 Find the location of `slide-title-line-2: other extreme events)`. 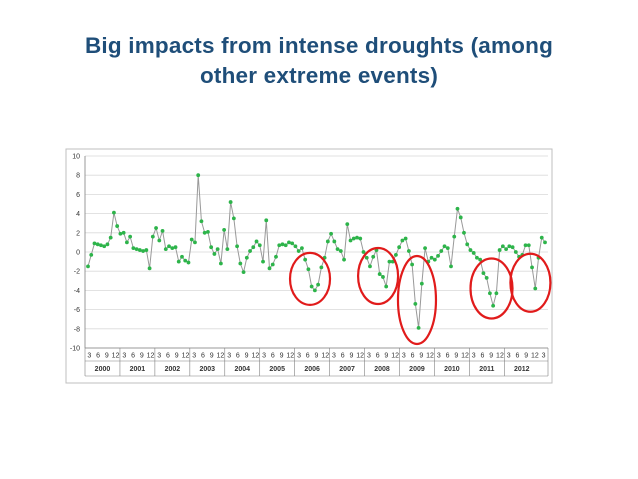

slide-title-line-2: other extreme events) is located at coordinates (319, 75).